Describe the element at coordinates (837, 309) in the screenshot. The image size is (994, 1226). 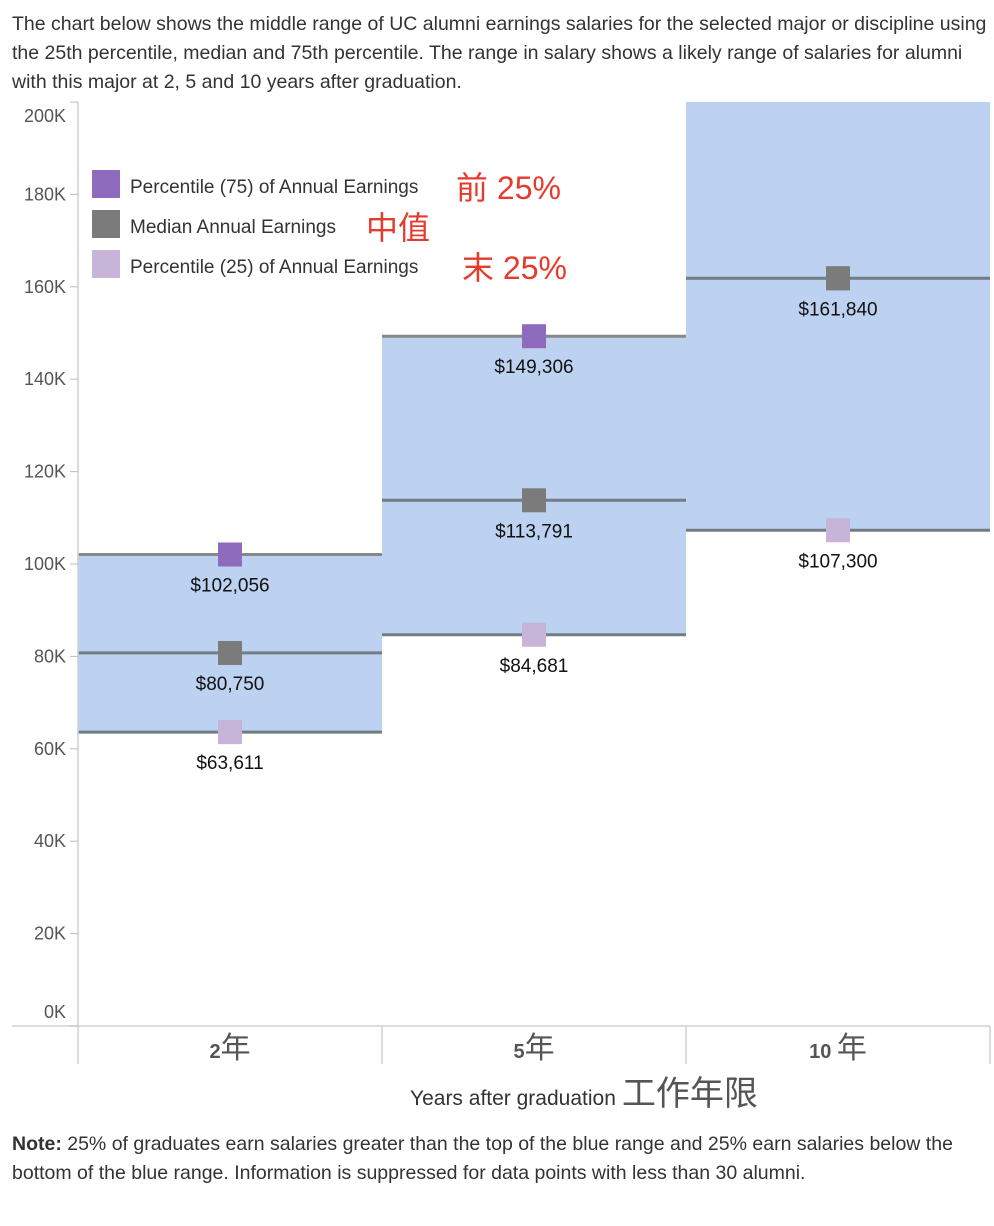
I see `median-label-2: $161,840` at that location.